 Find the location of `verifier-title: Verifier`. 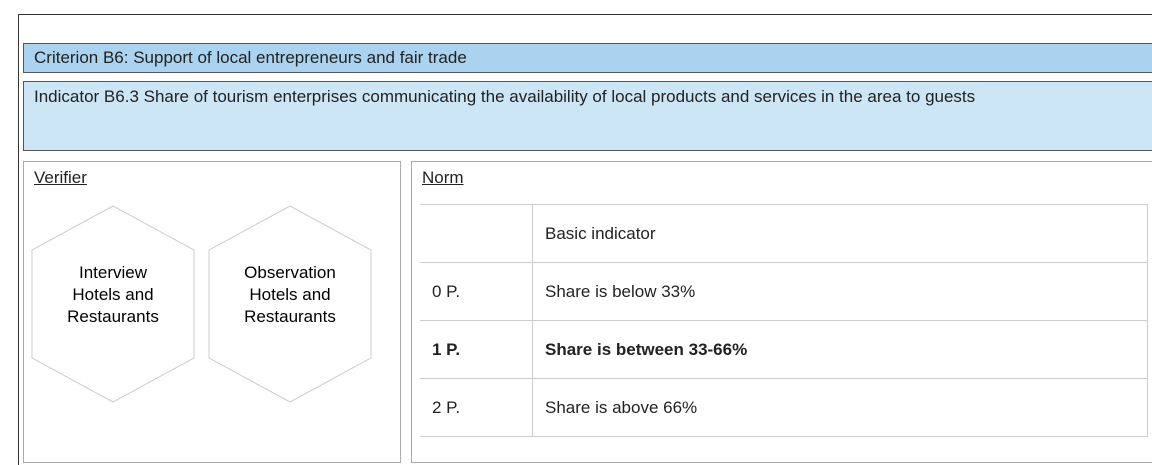

verifier-title: Verifier is located at coordinates (60, 177).